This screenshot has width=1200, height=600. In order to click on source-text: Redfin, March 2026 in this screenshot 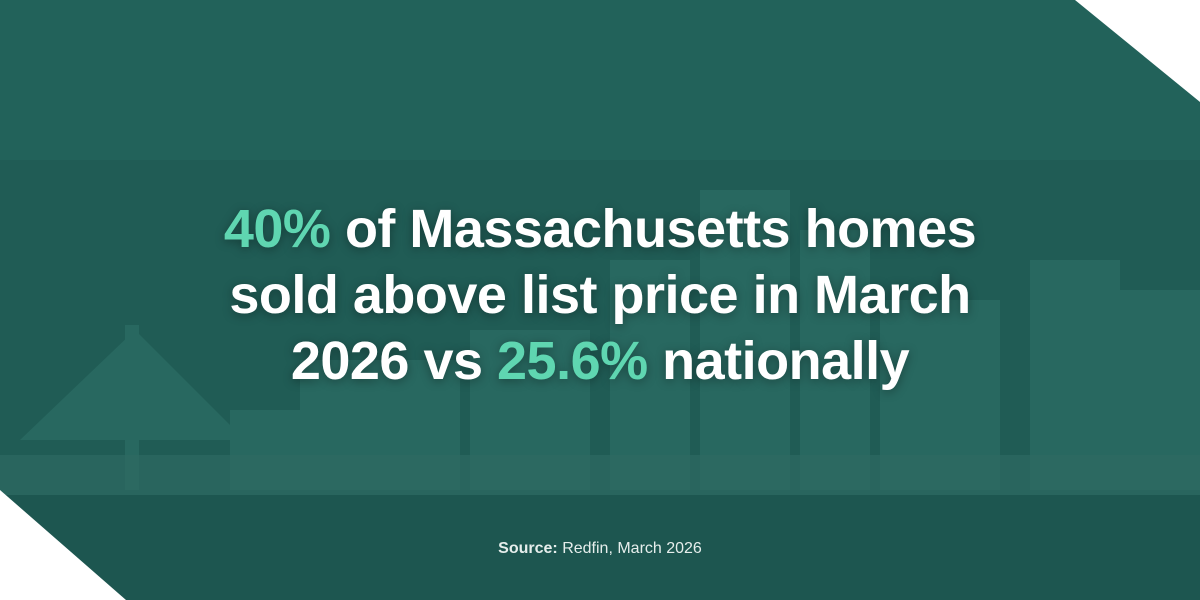, I will do `click(629, 548)`.